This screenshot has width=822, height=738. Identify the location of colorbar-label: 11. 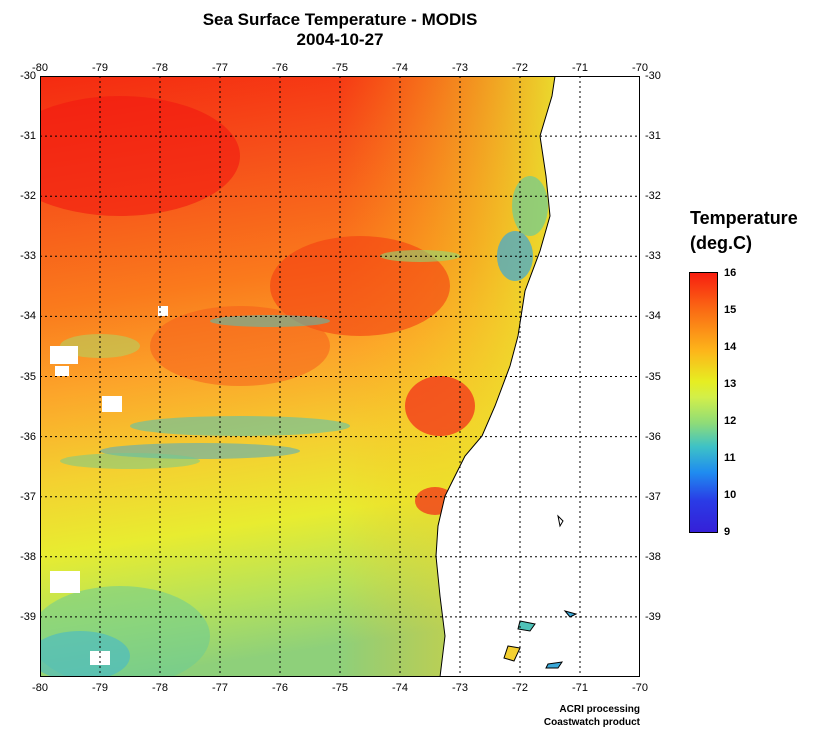
(730, 458).